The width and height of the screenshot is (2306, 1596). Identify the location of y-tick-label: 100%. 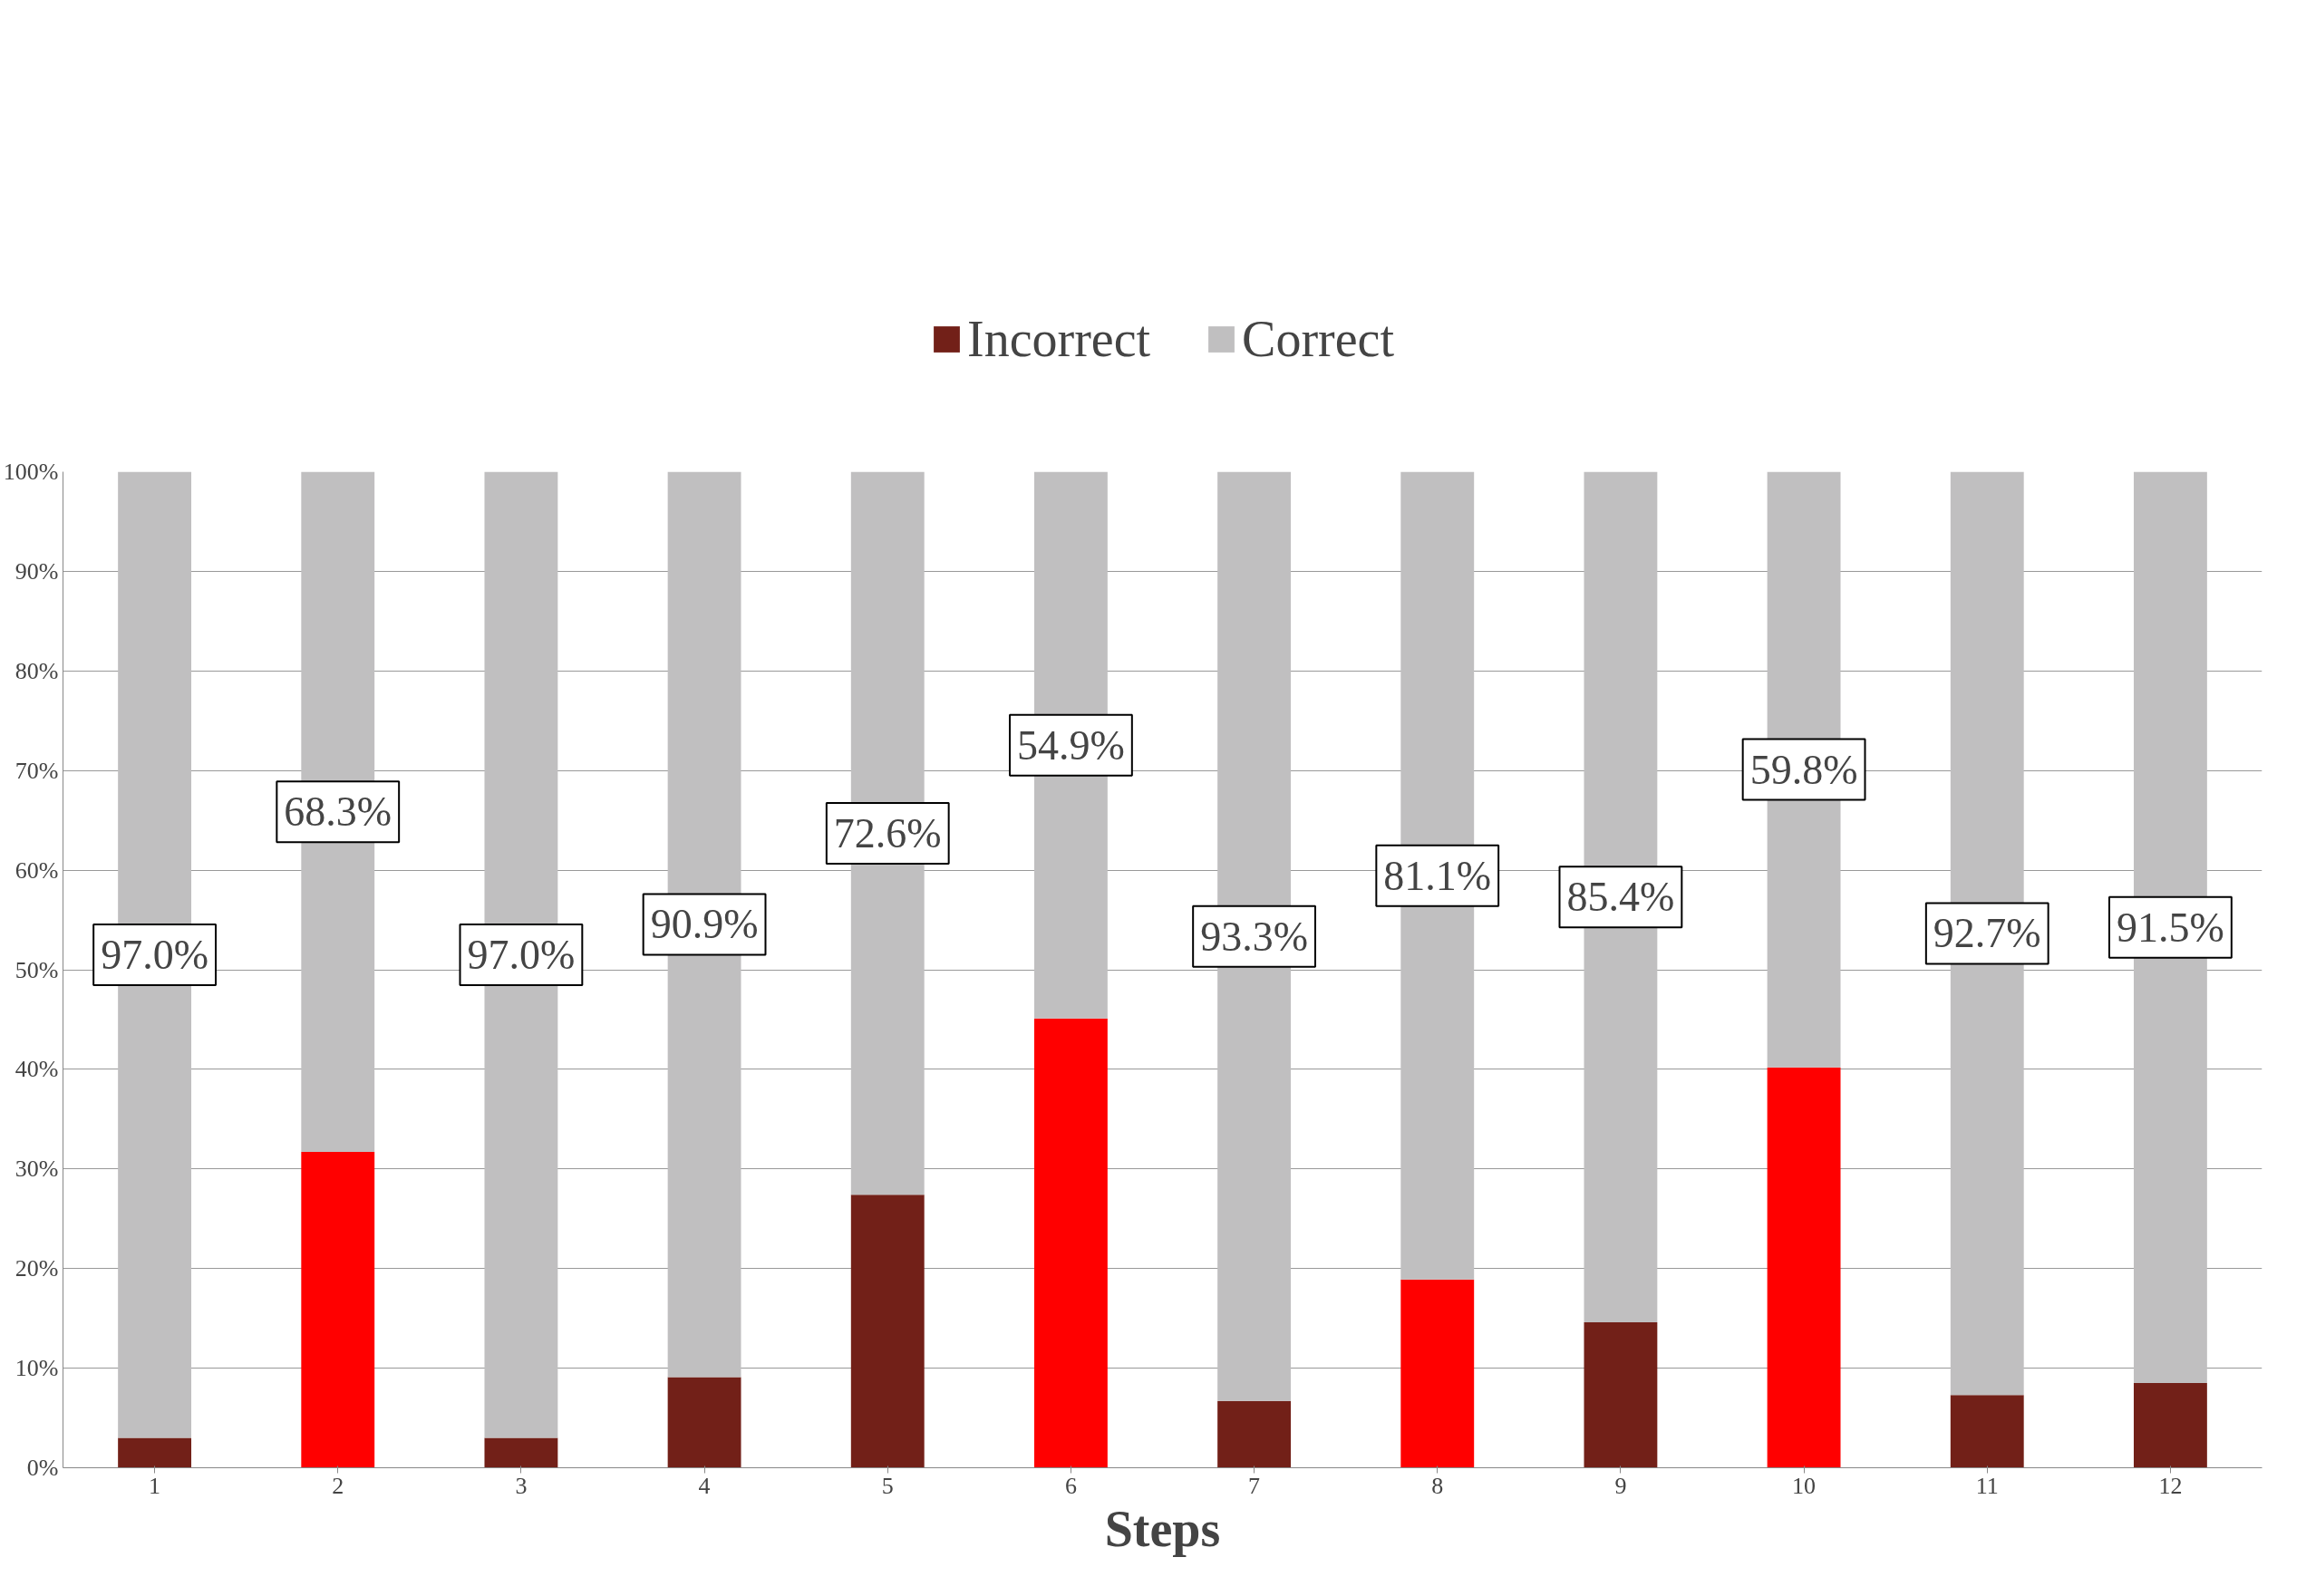
(31, 472).